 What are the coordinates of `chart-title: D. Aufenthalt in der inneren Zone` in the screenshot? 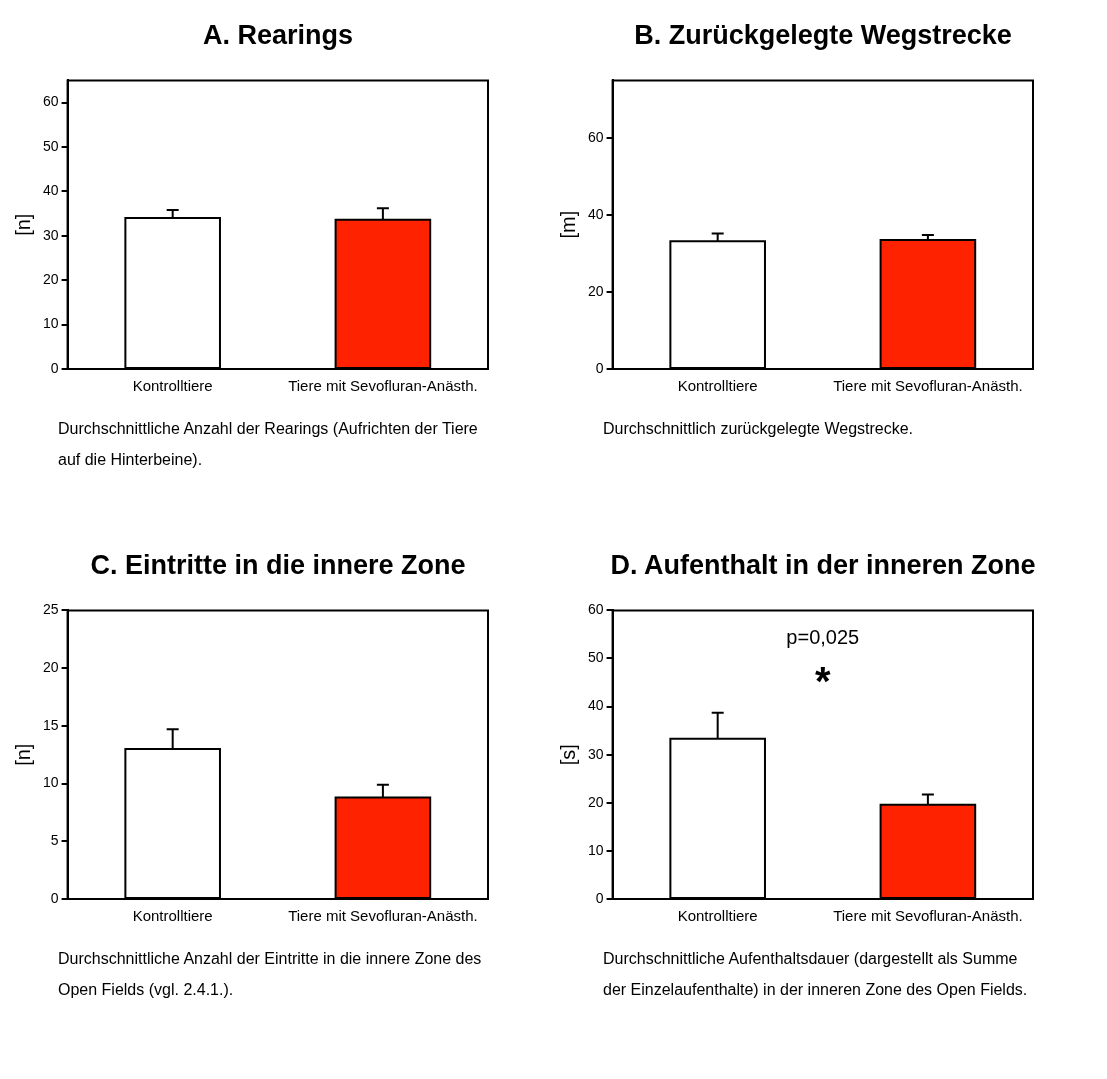 It's located at (823, 565).